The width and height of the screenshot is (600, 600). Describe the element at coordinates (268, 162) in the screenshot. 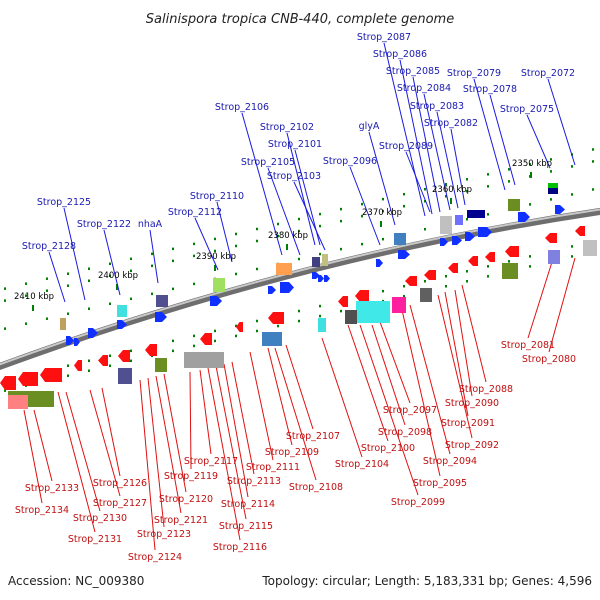

I see `gene-label-strop-2105: Strop_2105` at that location.